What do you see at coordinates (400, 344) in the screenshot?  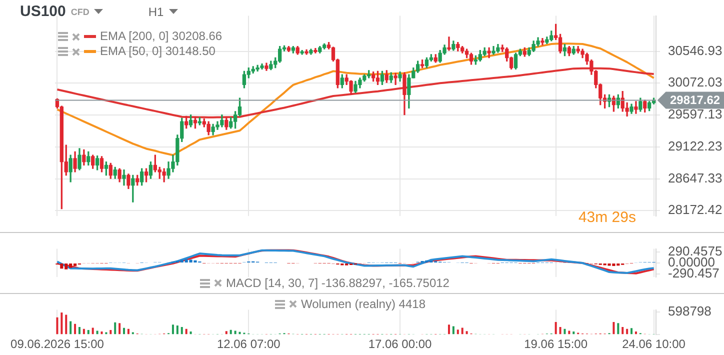 I see `x-tick-label: 17.06 00:00` at bounding box center [400, 344].